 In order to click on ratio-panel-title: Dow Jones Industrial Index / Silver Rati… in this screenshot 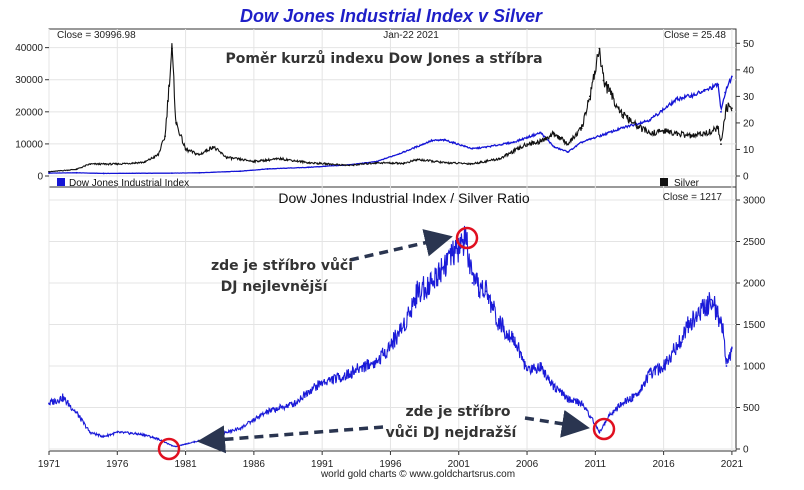, I will do `click(404, 198)`.